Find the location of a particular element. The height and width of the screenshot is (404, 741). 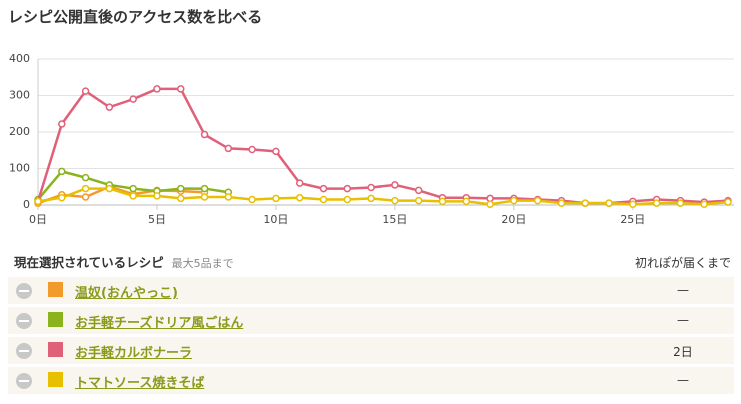

x-tick-label: 5日 is located at coordinates (157, 219).